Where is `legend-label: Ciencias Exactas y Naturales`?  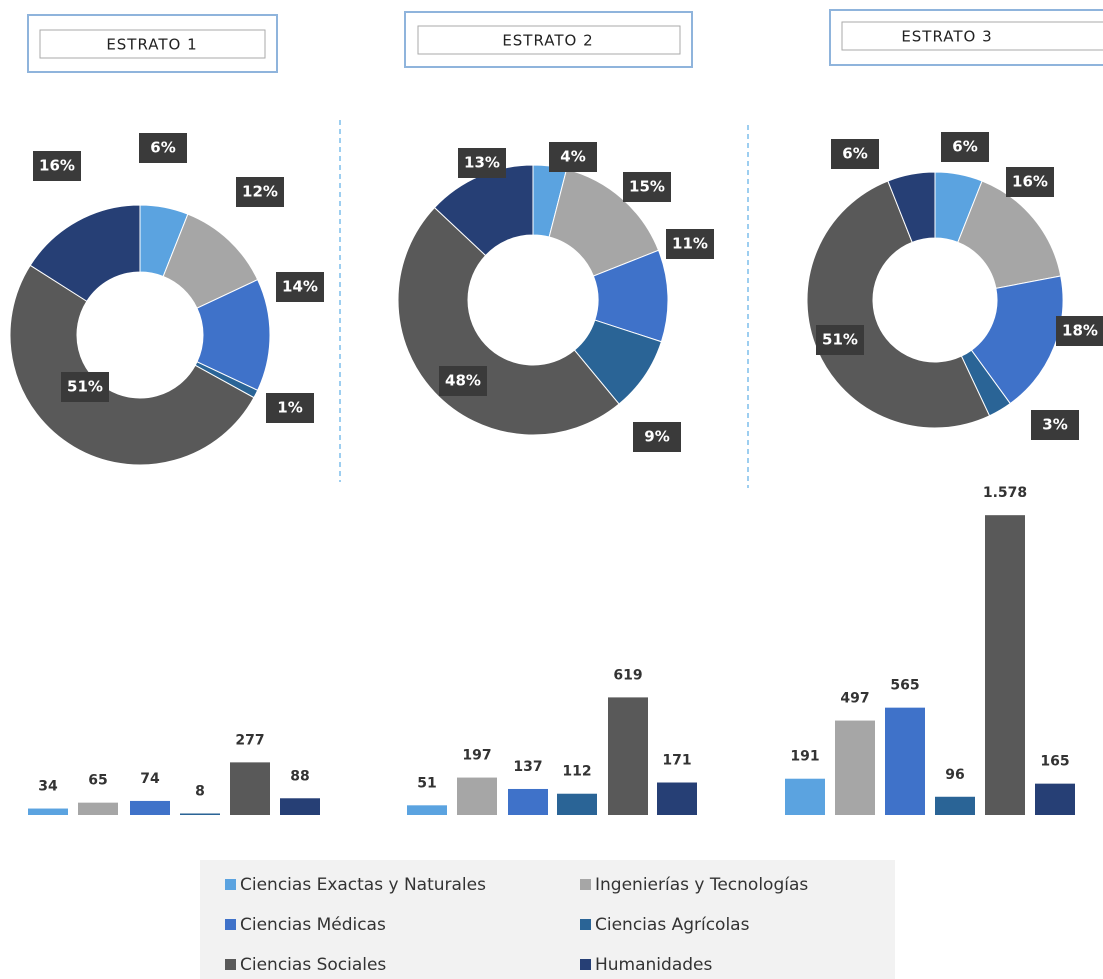
legend-label: Ciencias Exactas y Naturales is located at coordinates (363, 885).